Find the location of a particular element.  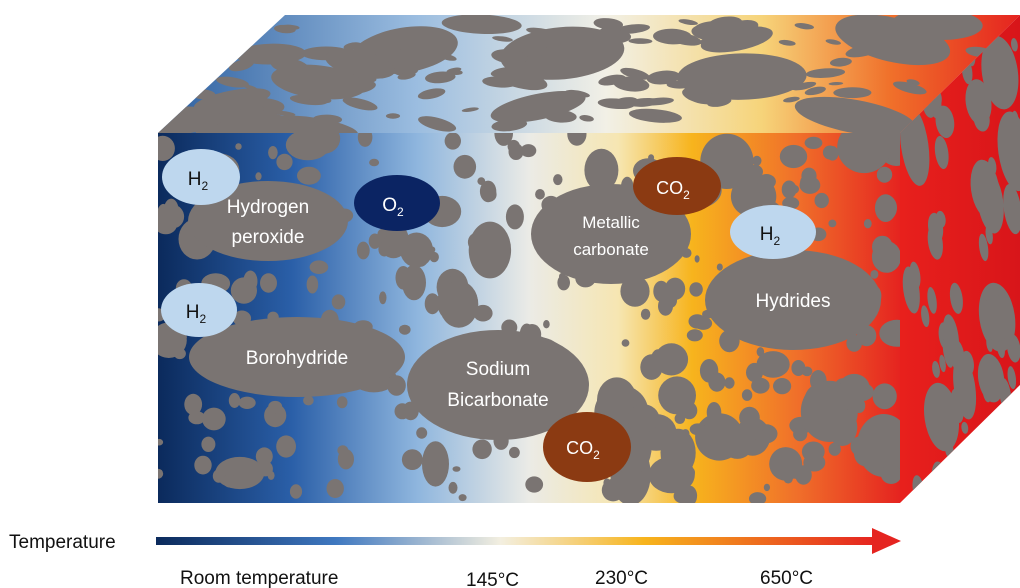

h2-bubble-left: H2 is located at coordinates (199, 310).